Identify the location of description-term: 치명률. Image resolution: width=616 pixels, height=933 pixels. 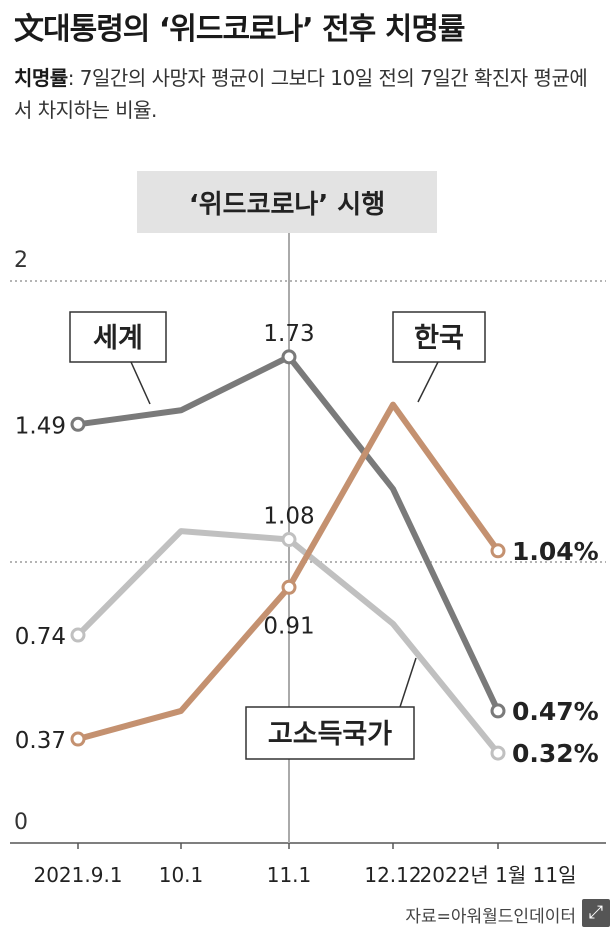
(41, 78).